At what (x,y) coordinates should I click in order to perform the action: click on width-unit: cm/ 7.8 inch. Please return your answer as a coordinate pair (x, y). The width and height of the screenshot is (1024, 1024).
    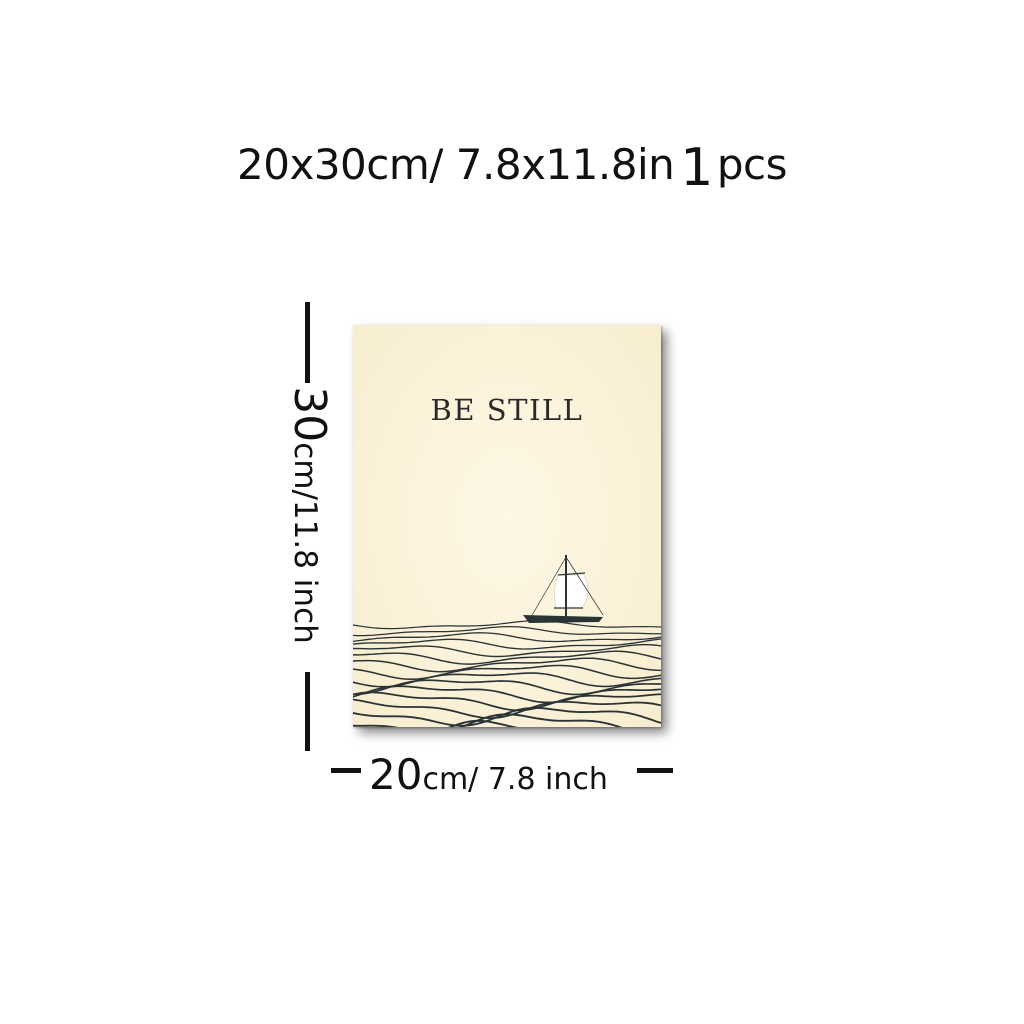
    Looking at the image, I should click on (515, 779).